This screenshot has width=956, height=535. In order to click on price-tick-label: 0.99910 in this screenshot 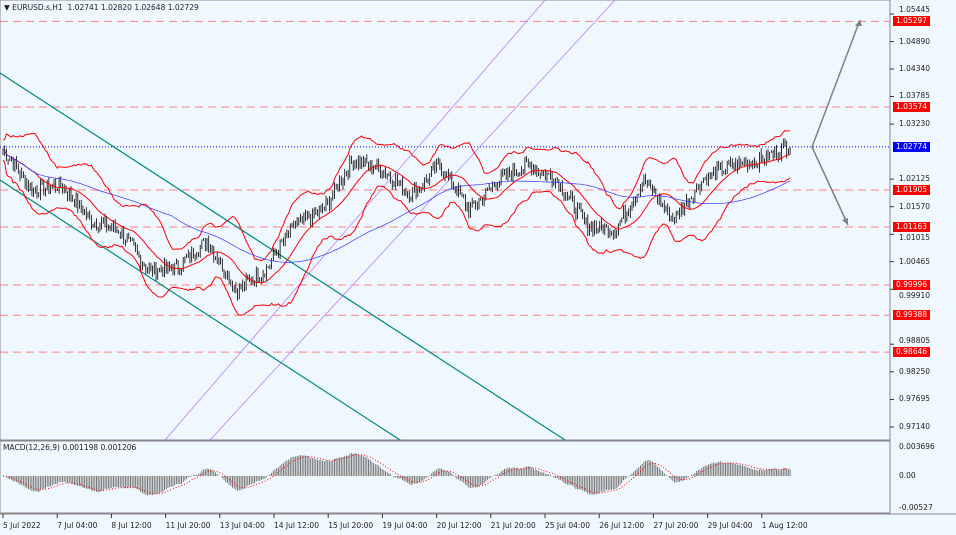, I will do `click(915, 295)`.